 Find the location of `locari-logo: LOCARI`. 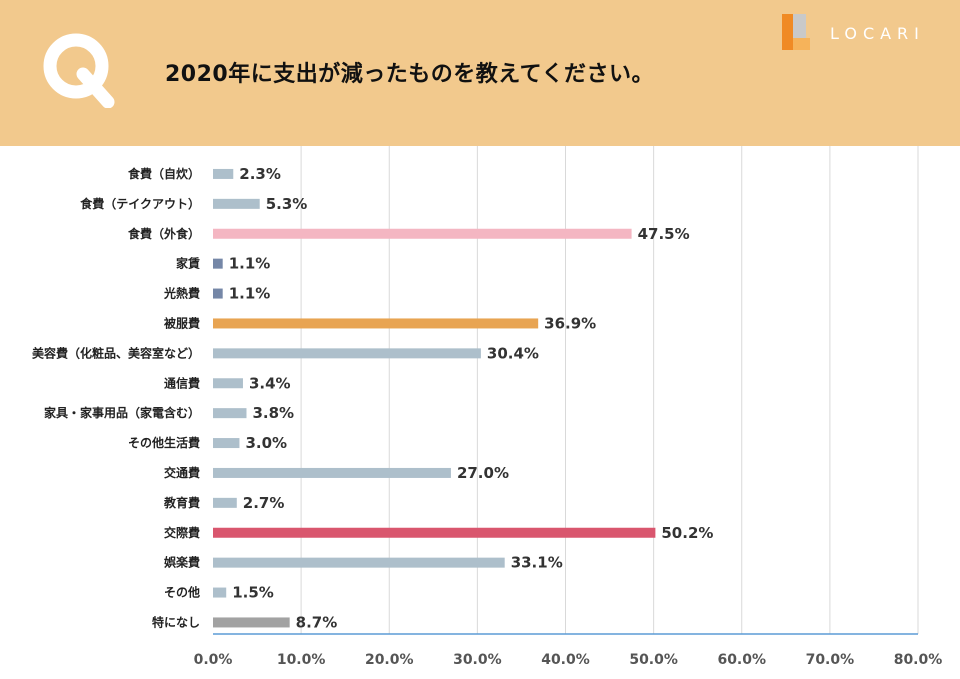

locari-logo: LOCARI is located at coordinates (867, 32).